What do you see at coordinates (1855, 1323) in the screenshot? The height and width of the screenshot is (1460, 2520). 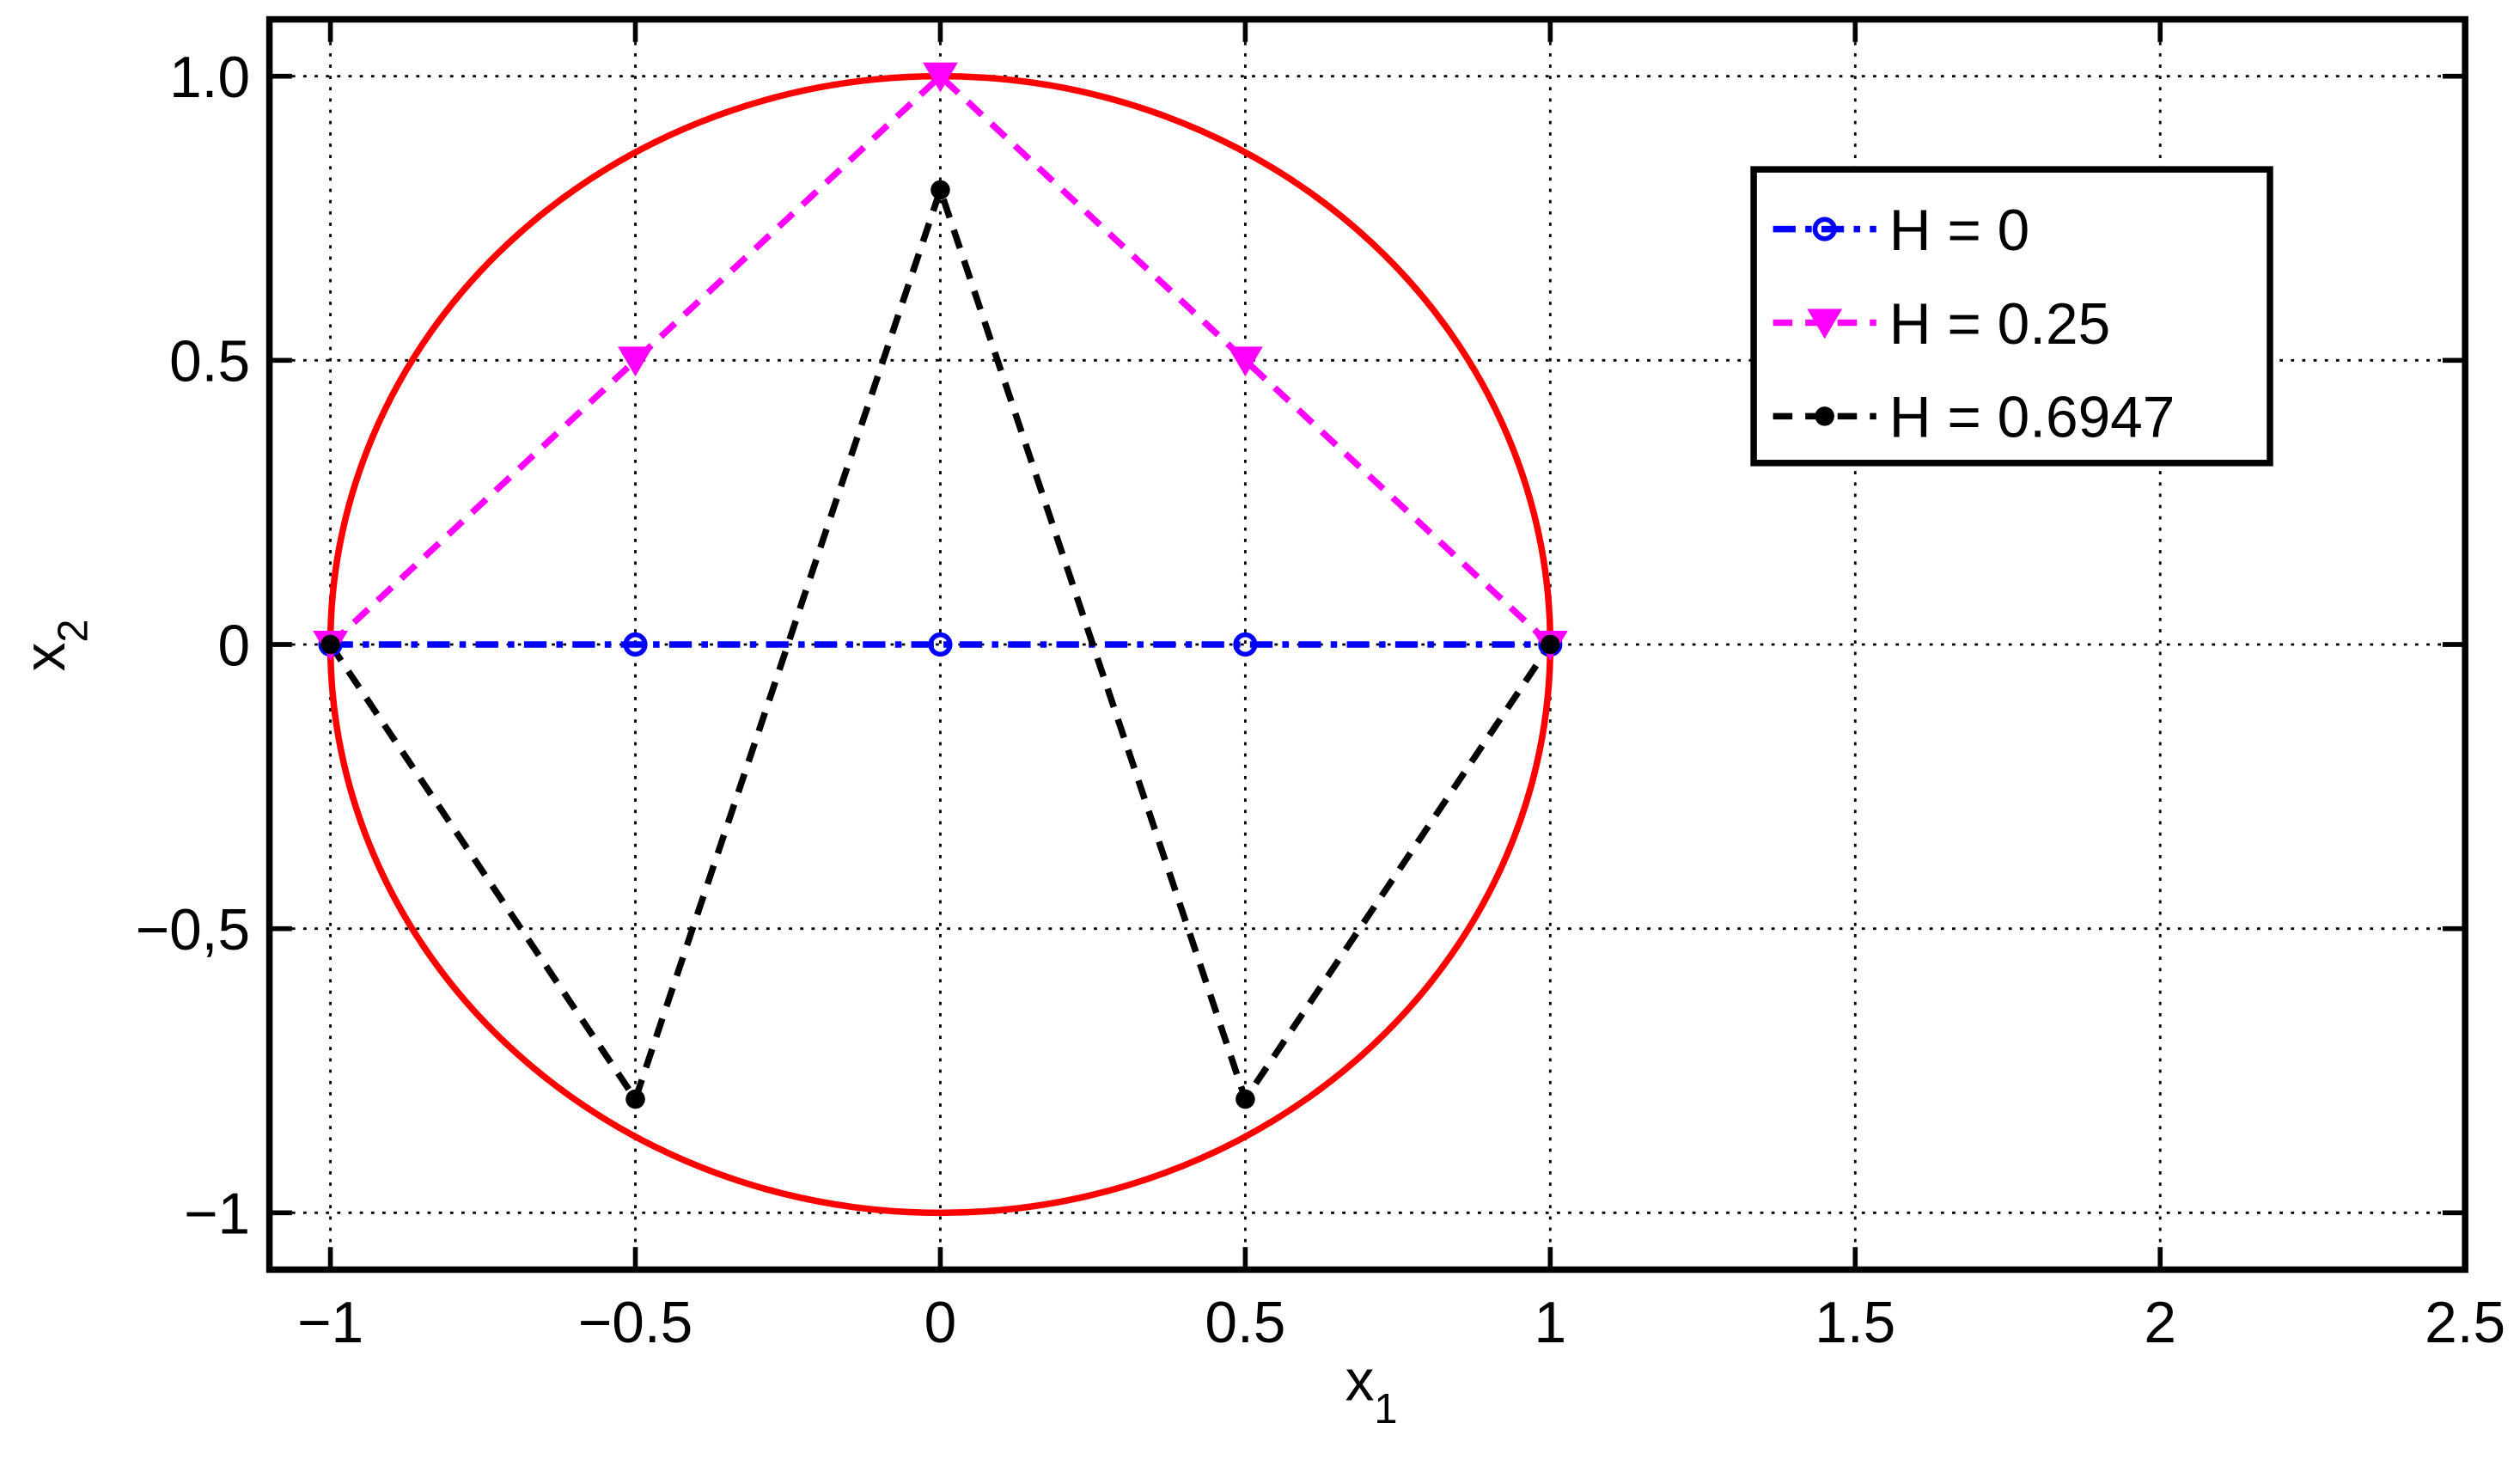 I see `x-tick-label: 1.5` at bounding box center [1855, 1323].